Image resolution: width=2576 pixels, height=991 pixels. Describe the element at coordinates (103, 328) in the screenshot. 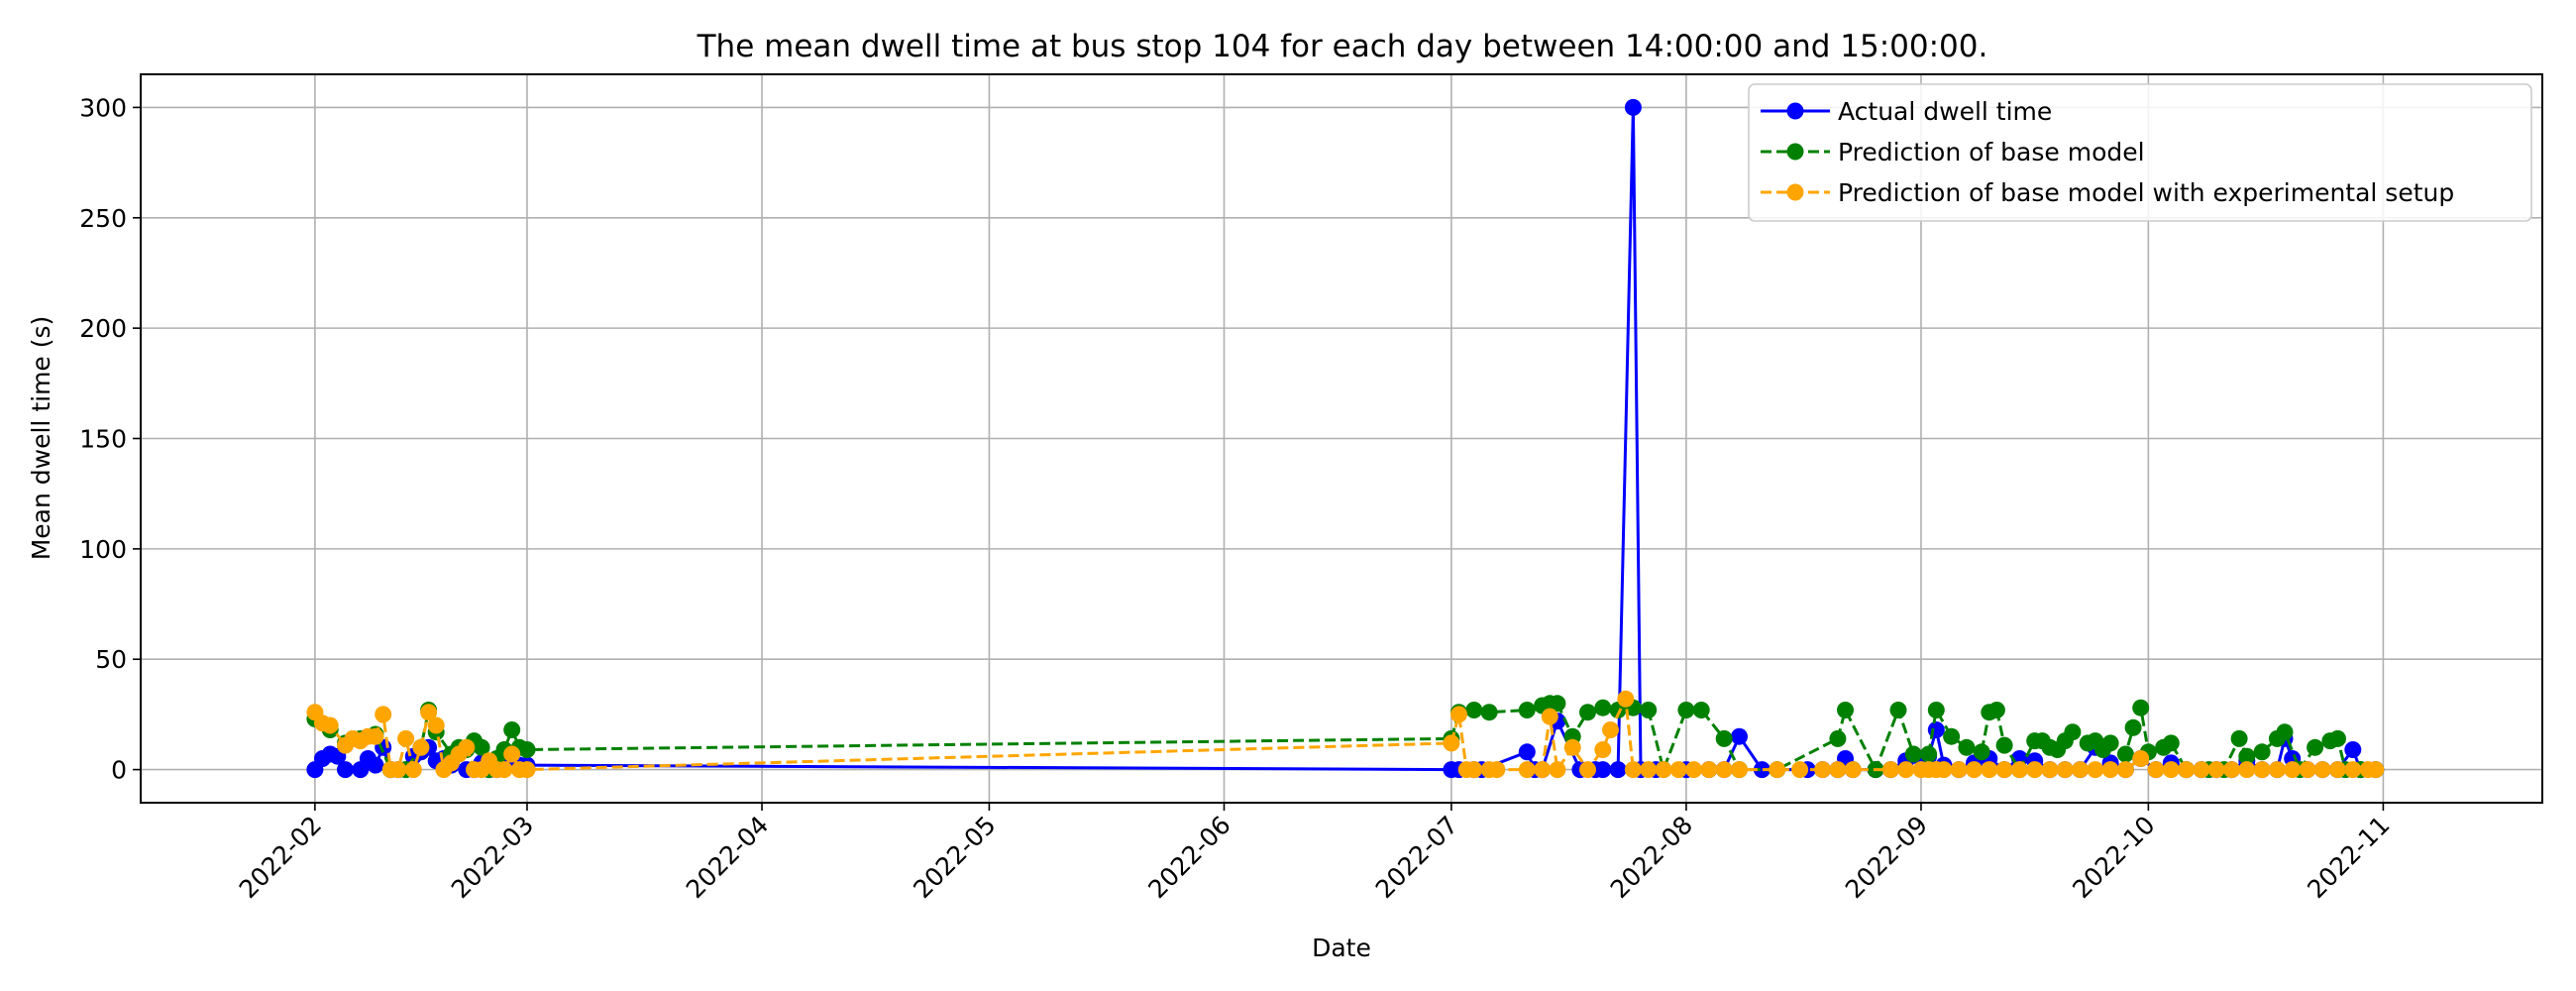

I see `y-tick-label: 200` at that location.